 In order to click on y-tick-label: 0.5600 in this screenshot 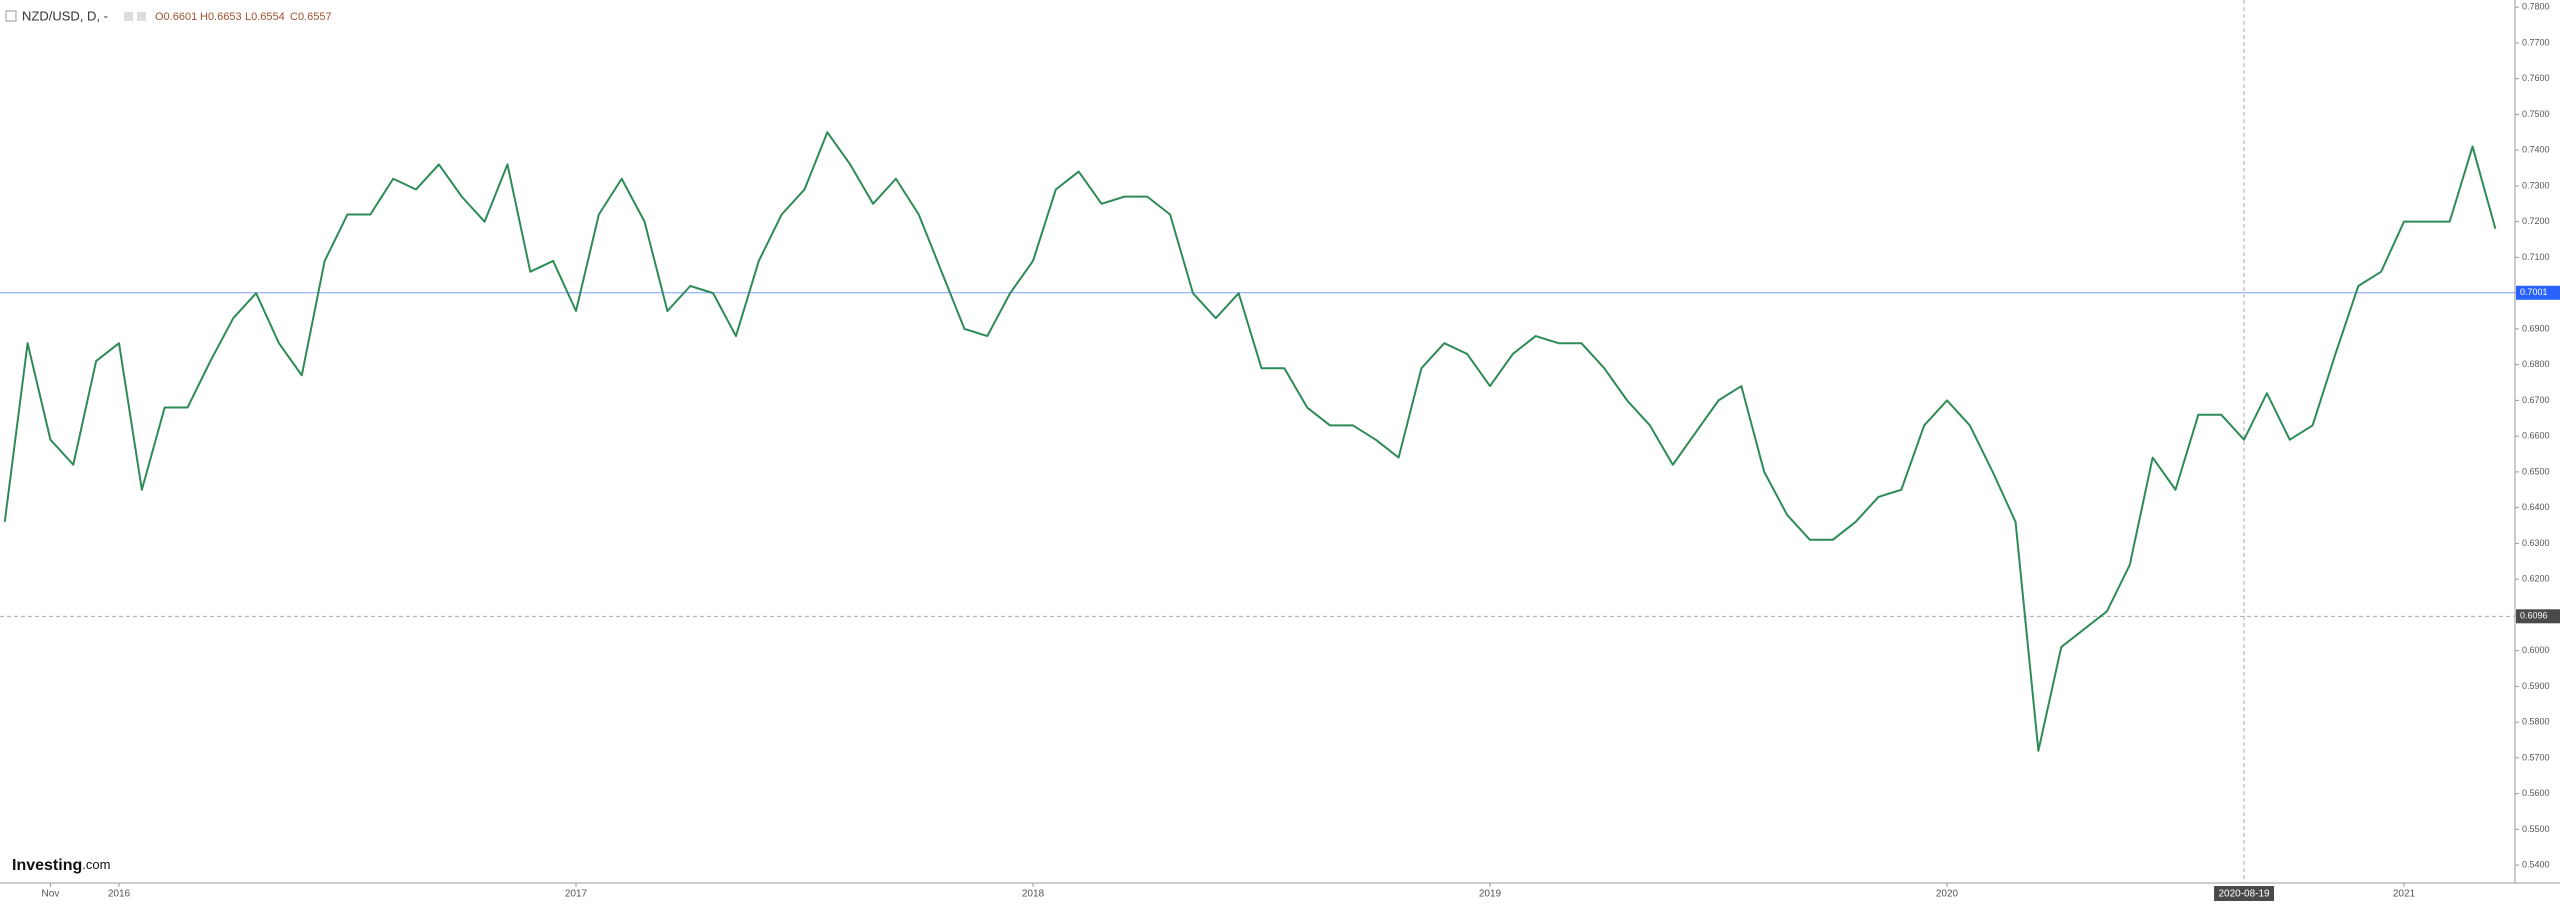, I will do `click(2536, 793)`.